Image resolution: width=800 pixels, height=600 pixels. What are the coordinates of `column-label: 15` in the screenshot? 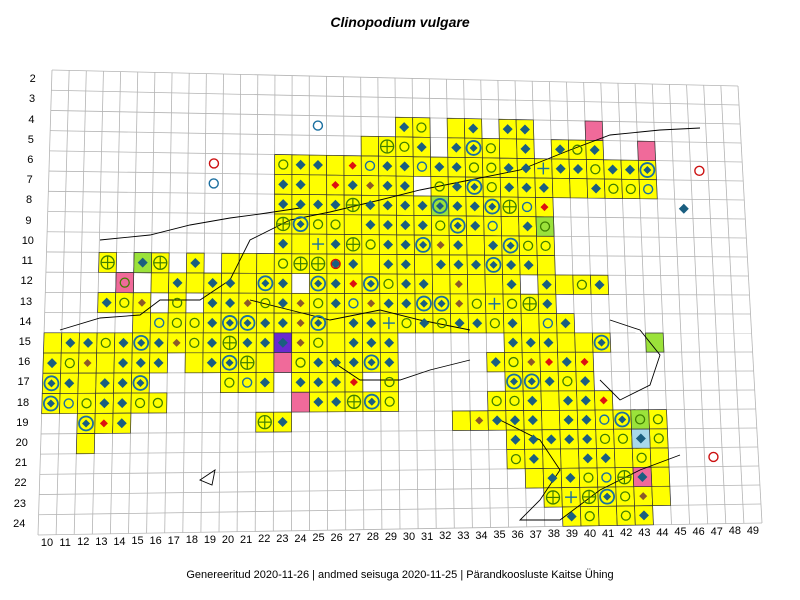 It's located at (137, 541).